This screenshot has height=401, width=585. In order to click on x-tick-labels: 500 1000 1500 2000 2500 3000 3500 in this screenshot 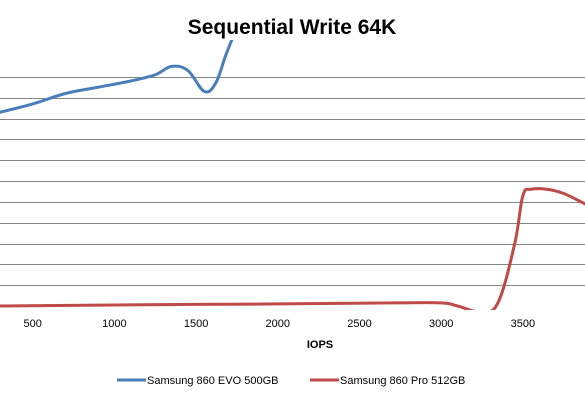, I will do `click(280, 324)`.